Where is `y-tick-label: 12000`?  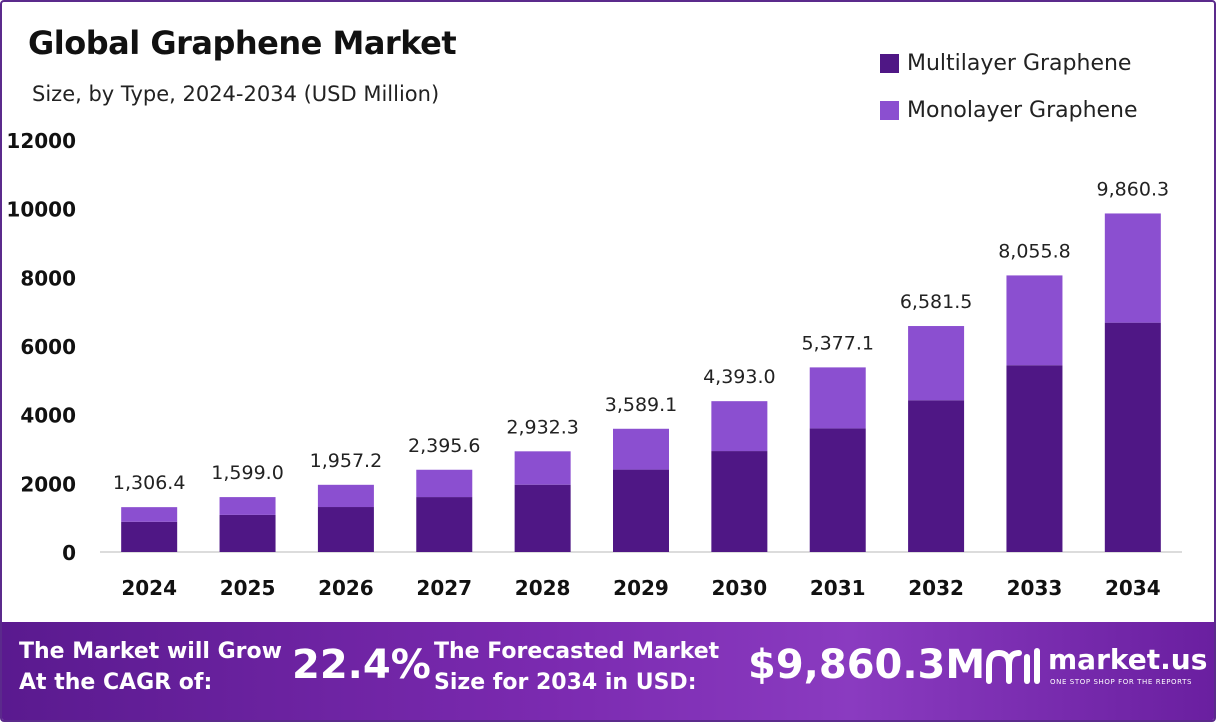
y-tick-label: 12000 is located at coordinates (41, 141).